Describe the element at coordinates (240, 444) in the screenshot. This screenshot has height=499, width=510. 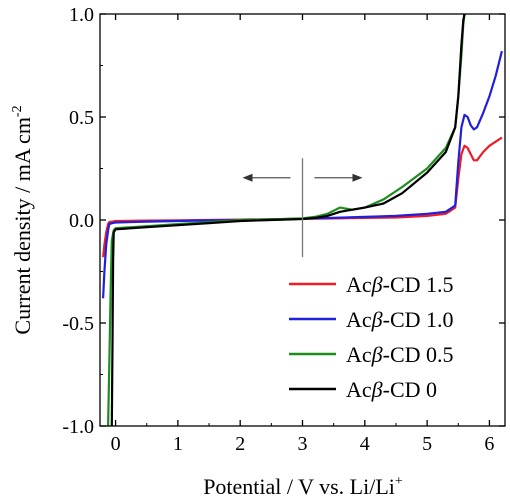
I see `x-tick-label: 2` at that location.